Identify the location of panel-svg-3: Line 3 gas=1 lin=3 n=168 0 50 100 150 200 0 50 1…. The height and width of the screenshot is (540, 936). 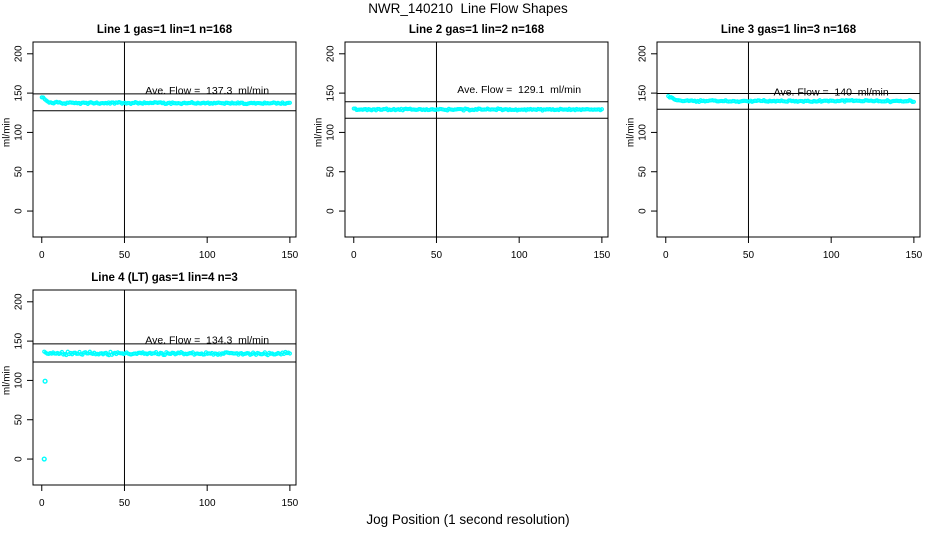
(774, 142).